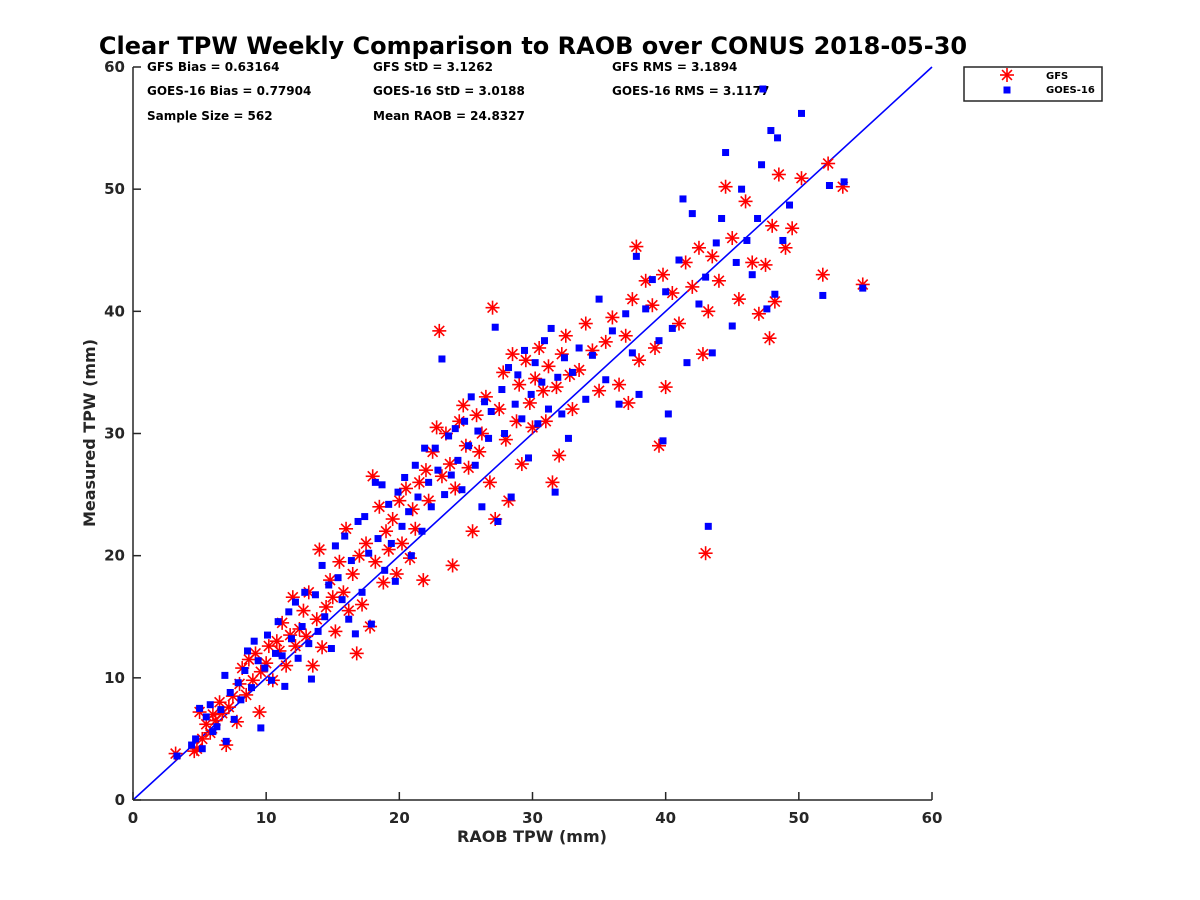  Describe the element at coordinates (532, 818) in the screenshot. I see `x-tick-label: 30` at that location.